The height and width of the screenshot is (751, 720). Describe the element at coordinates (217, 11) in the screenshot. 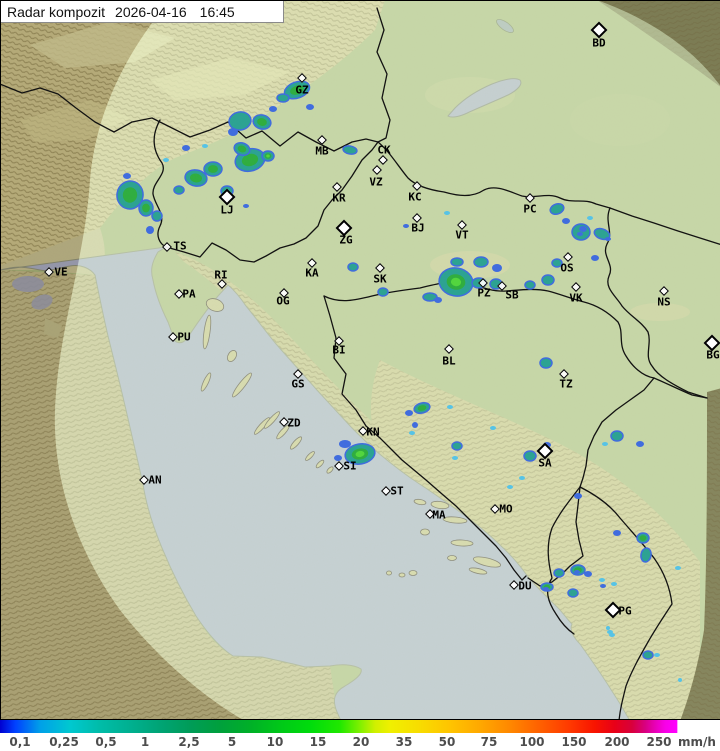

I see `time-label: 16:45` at that location.